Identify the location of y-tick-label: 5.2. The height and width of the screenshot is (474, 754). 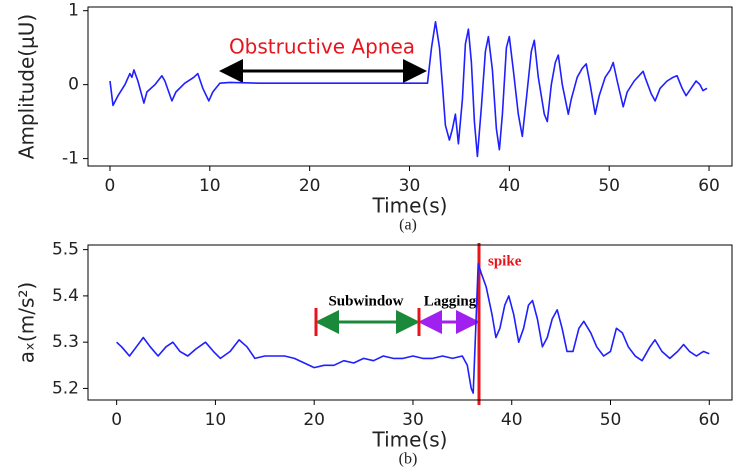
(65, 388).